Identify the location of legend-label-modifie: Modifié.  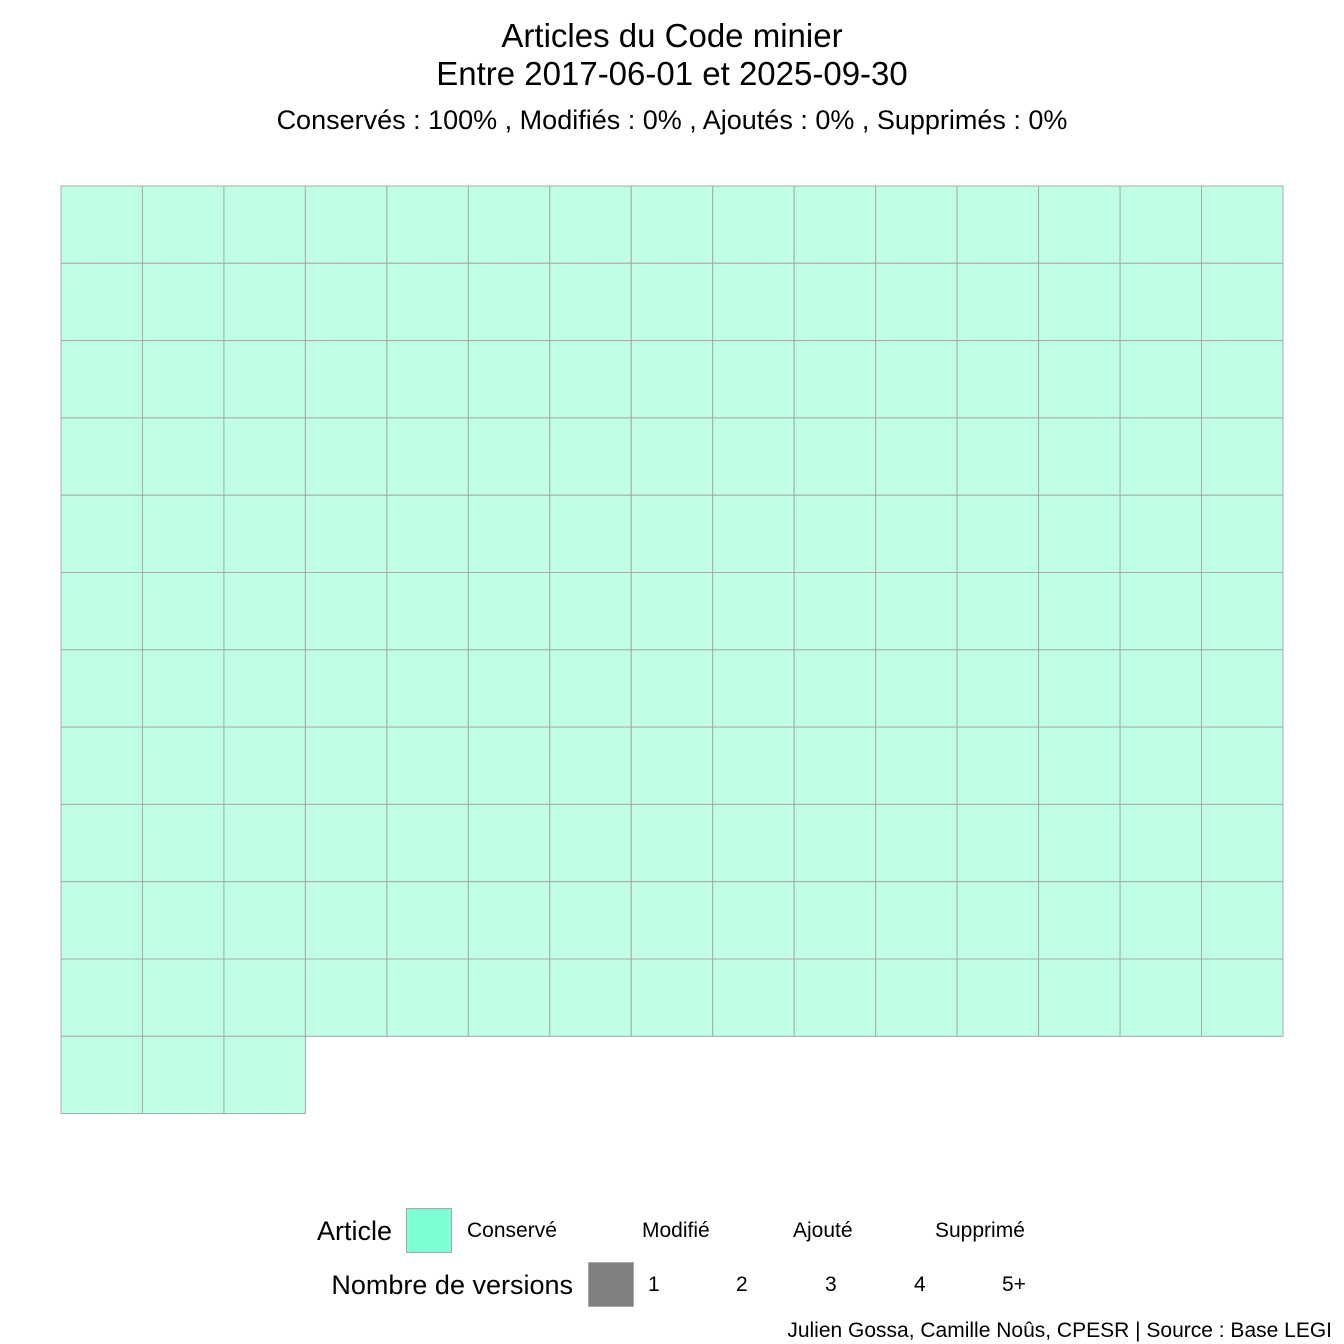
(676, 1230).